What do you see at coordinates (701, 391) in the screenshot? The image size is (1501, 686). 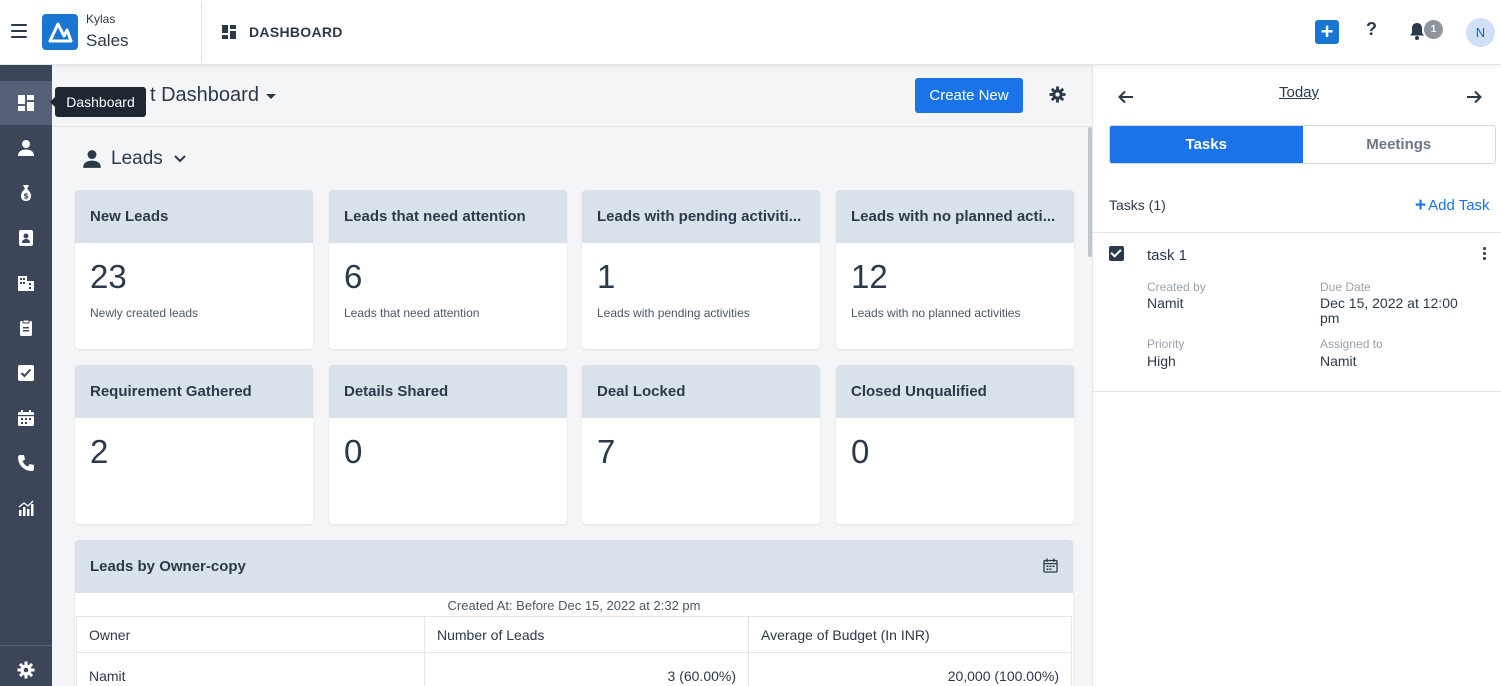 I see `card-title: Deal Locked` at bounding box center [701, 391].